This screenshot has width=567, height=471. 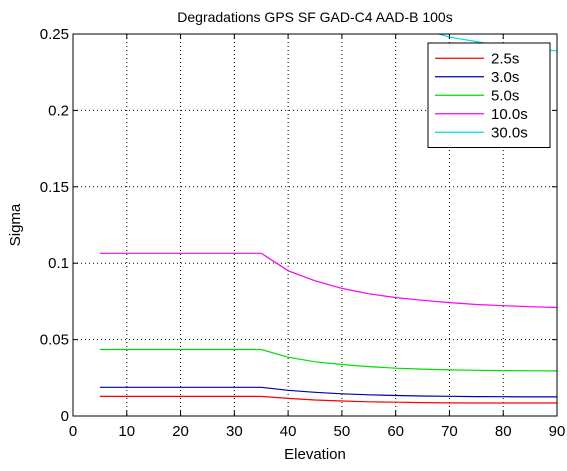 What do you see at coordinates (15, 224) in the screenshot?
I see `y-axis-label: Sigma` at bounding box center [15, 224].